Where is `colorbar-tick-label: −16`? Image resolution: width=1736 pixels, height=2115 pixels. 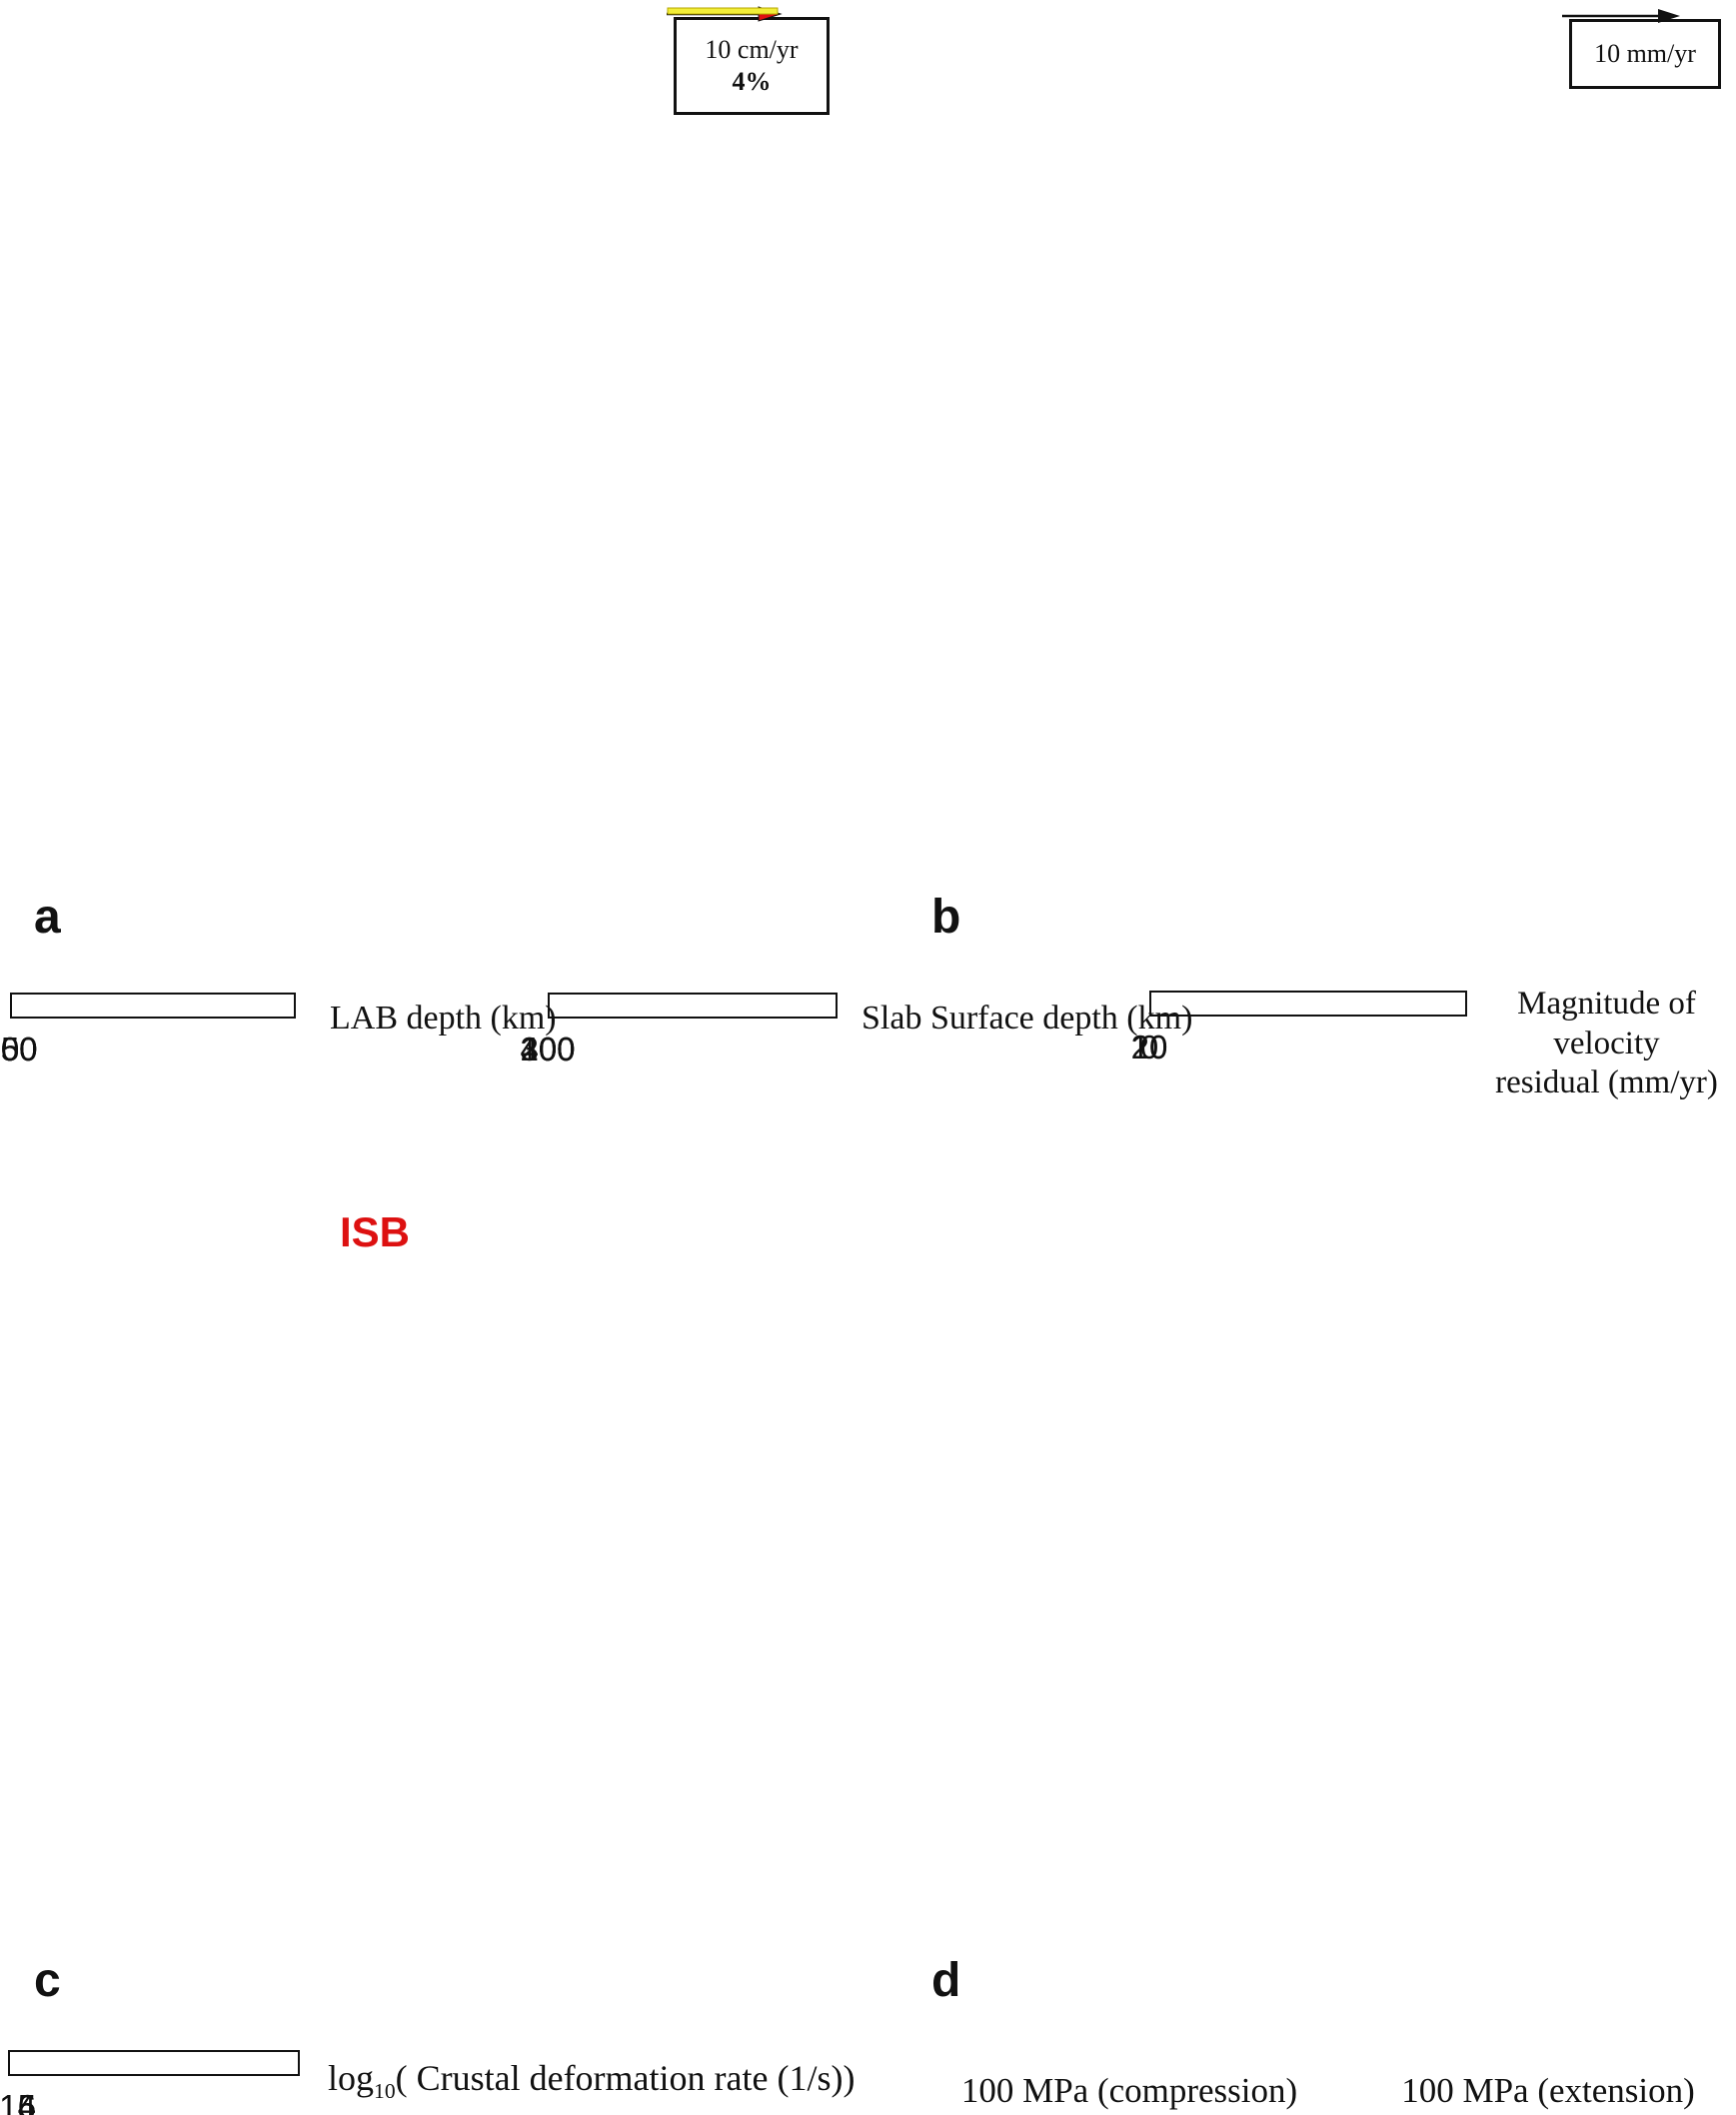
colorbar-tick-label: −16 is located at coordinates (18, 2101).